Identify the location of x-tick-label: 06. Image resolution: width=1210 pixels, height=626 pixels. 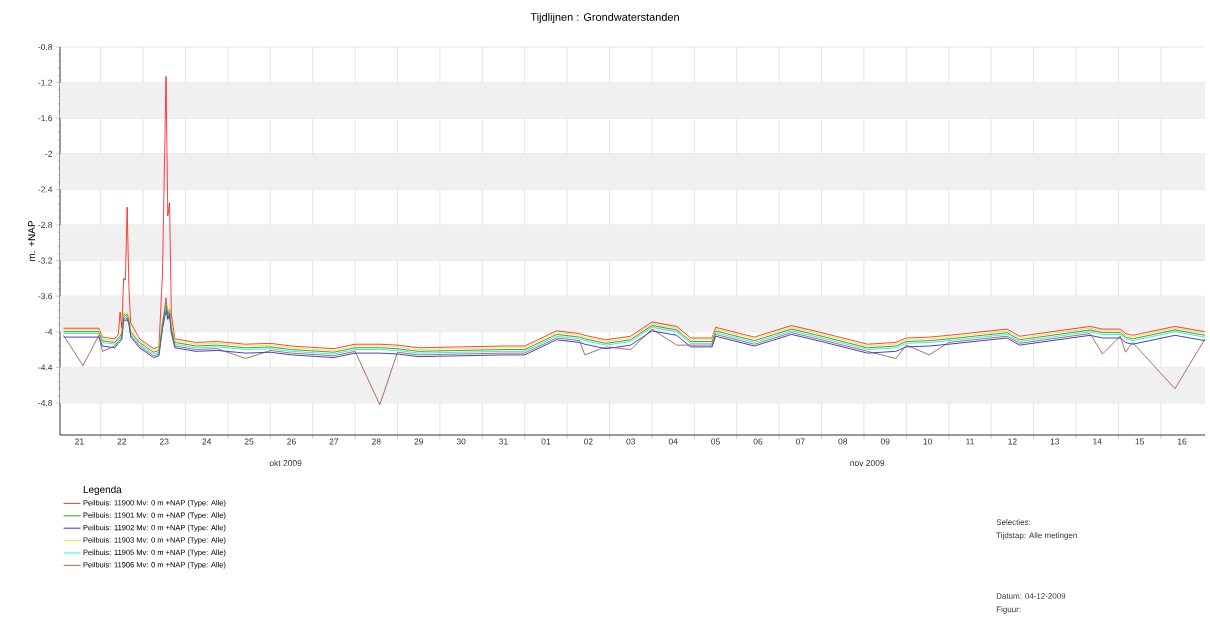
(758, 441).